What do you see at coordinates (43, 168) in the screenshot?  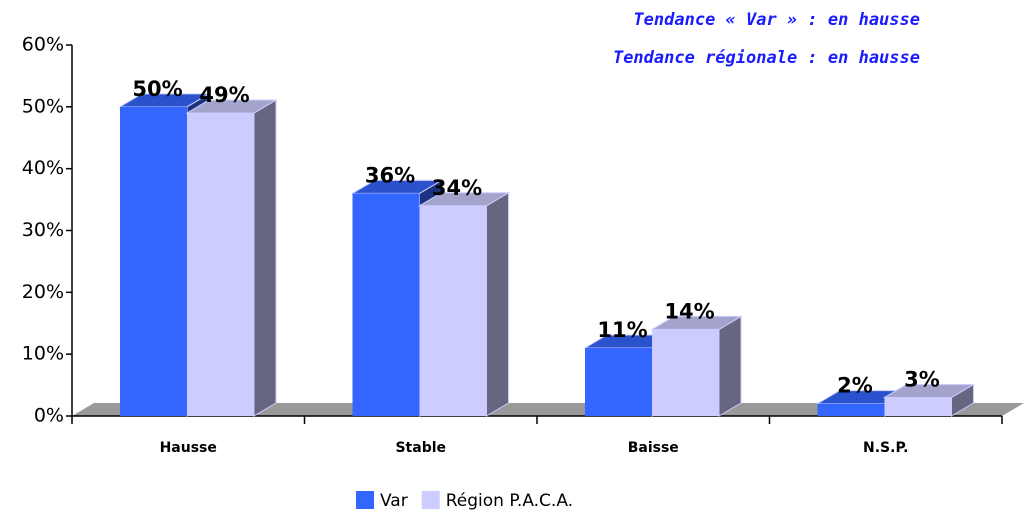 I see `y-tick-label: 40%` at bounding box center [43, 168].